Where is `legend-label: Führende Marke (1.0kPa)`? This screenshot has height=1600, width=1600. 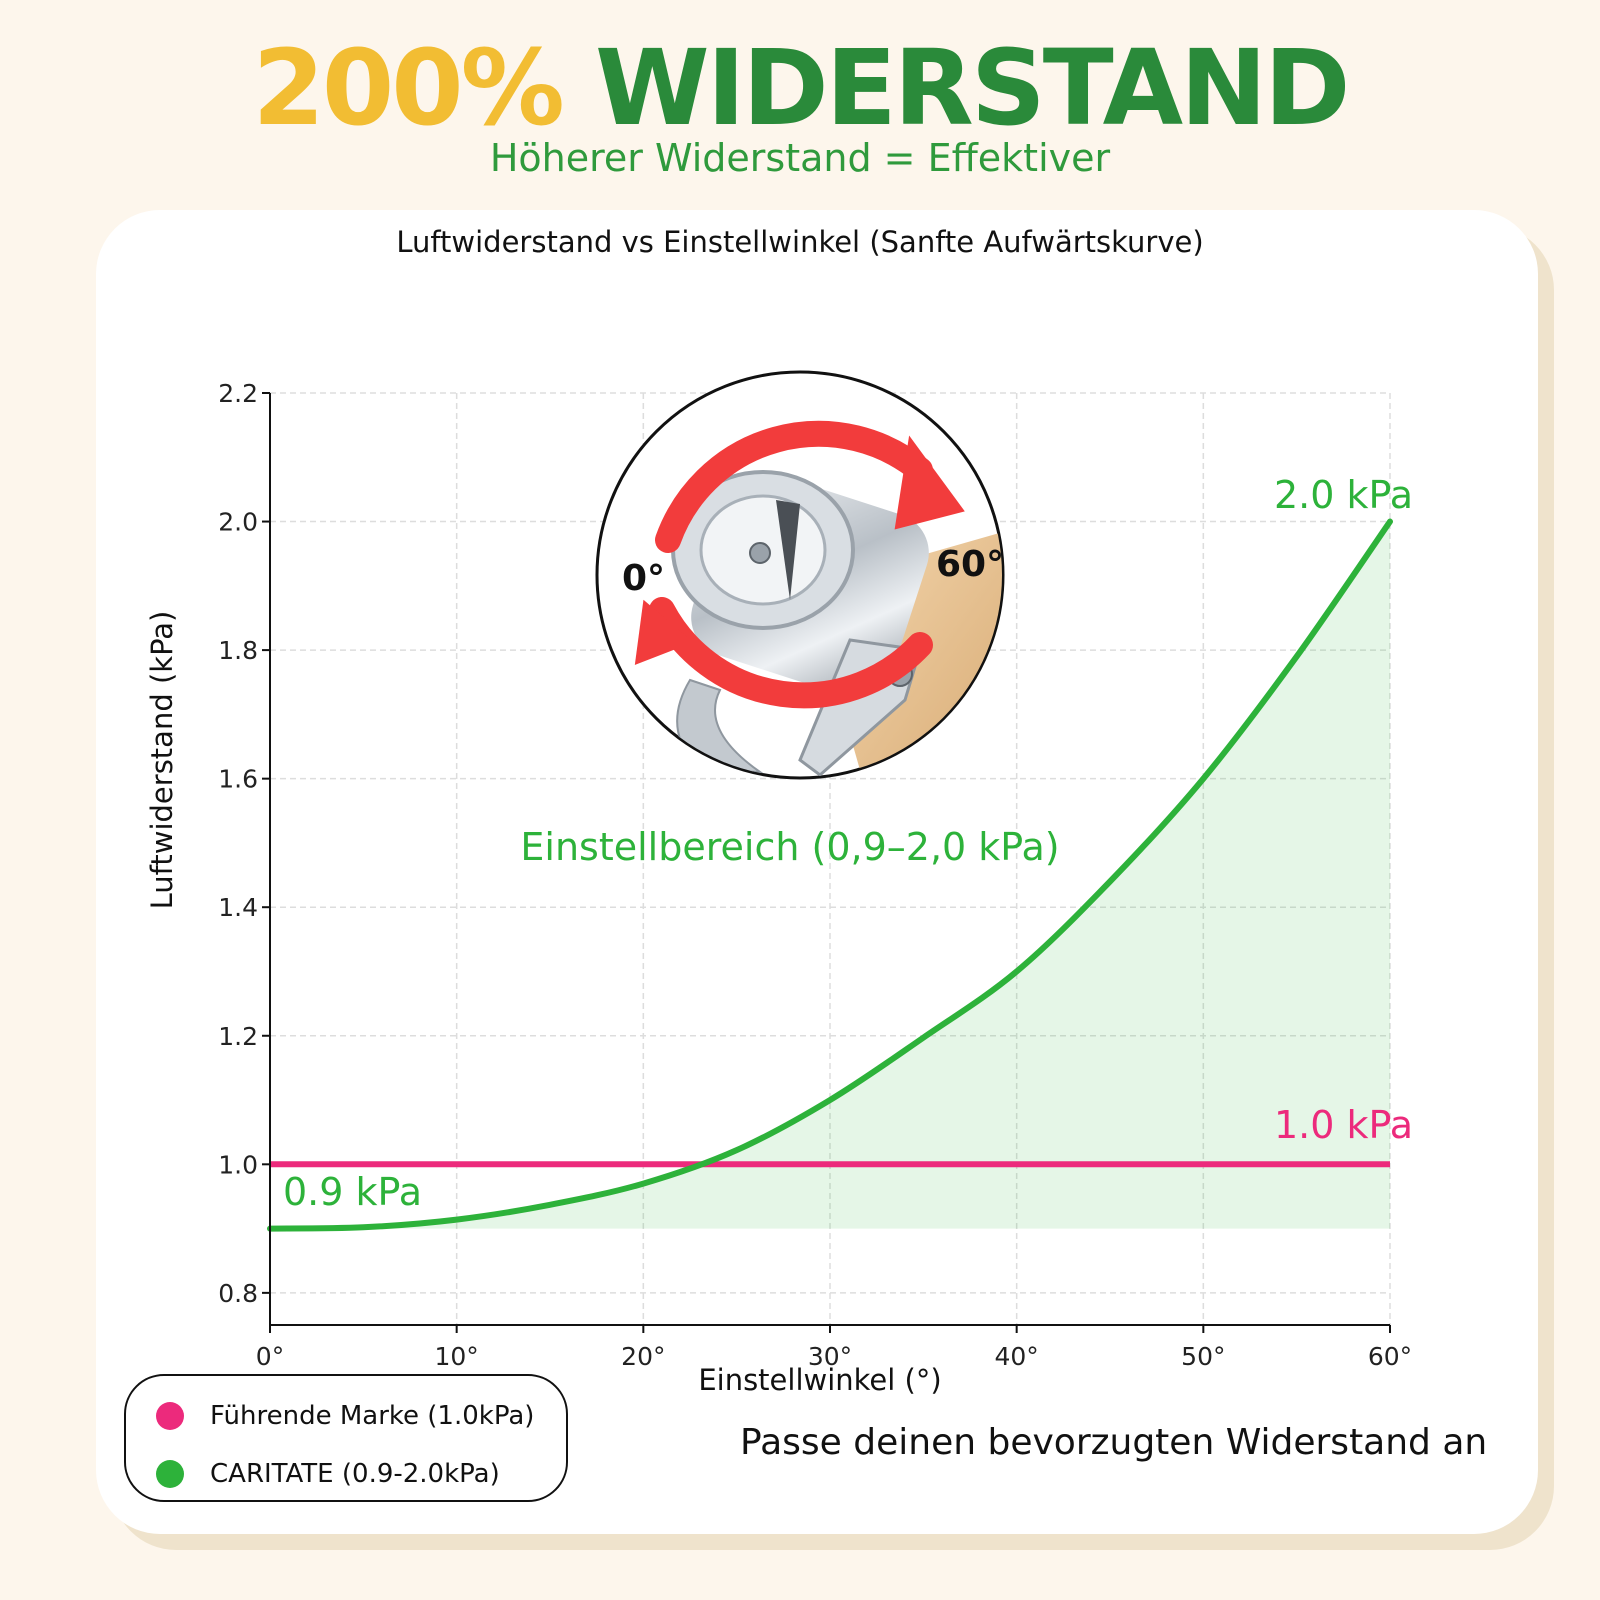
legend-label: Führende Marke (1.0kPa) is located at coordinates (372, 1416).